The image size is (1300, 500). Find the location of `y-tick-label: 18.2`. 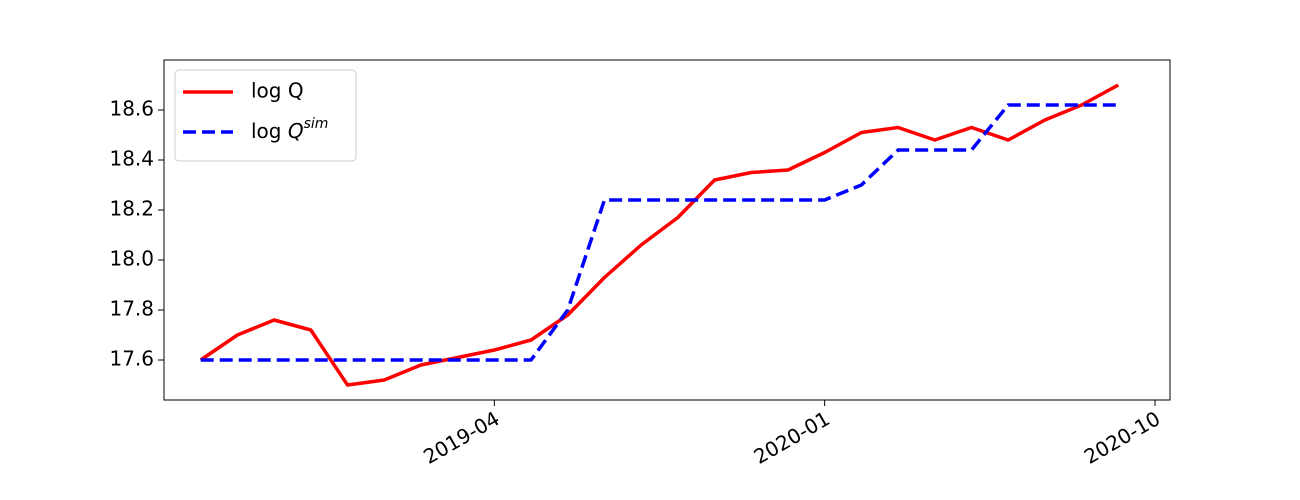

y-tick-label: 18.2 is located at coordinates (131, 209).